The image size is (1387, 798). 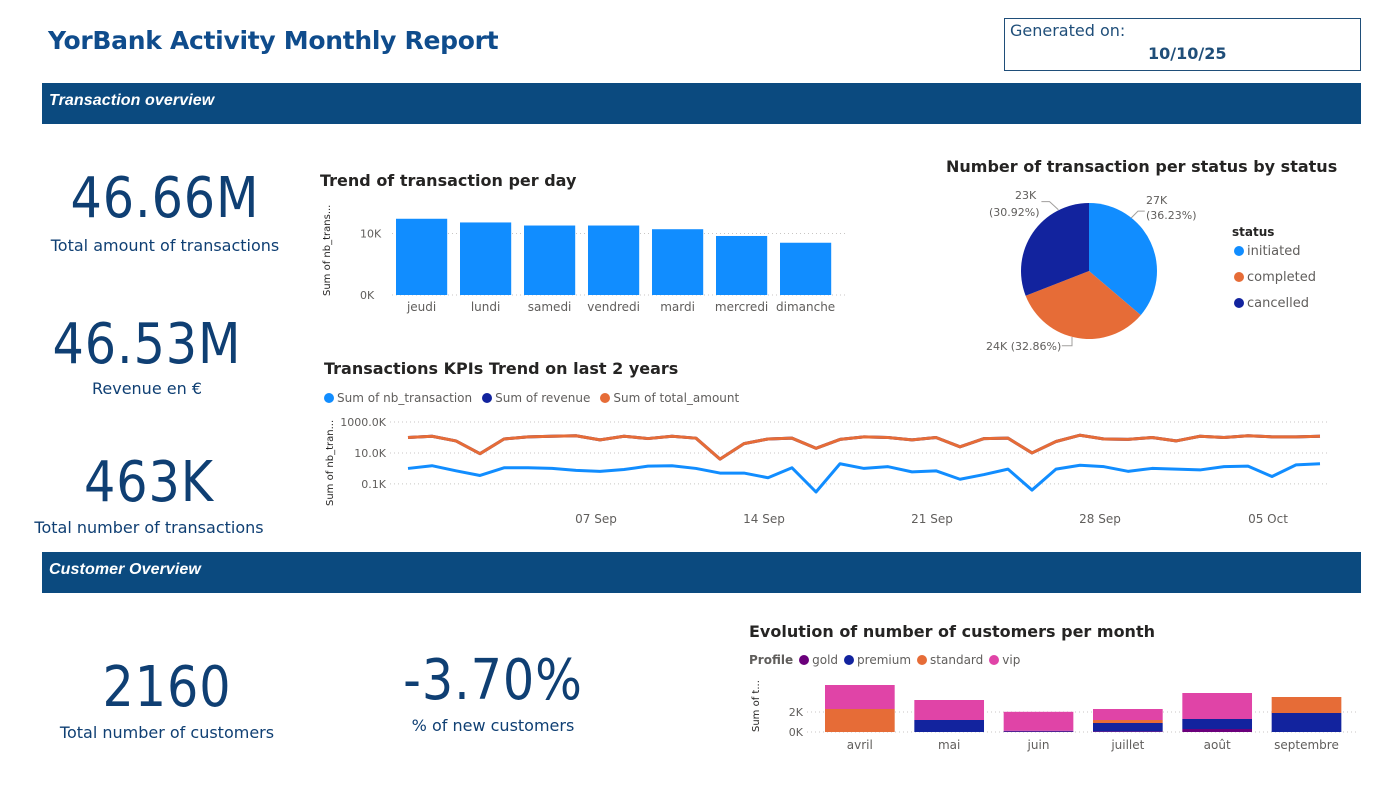 What do you see at coordinates (371, 234) in the screenshot?
I see `y-tick-label: 10K` at bounding box center [371, 234].